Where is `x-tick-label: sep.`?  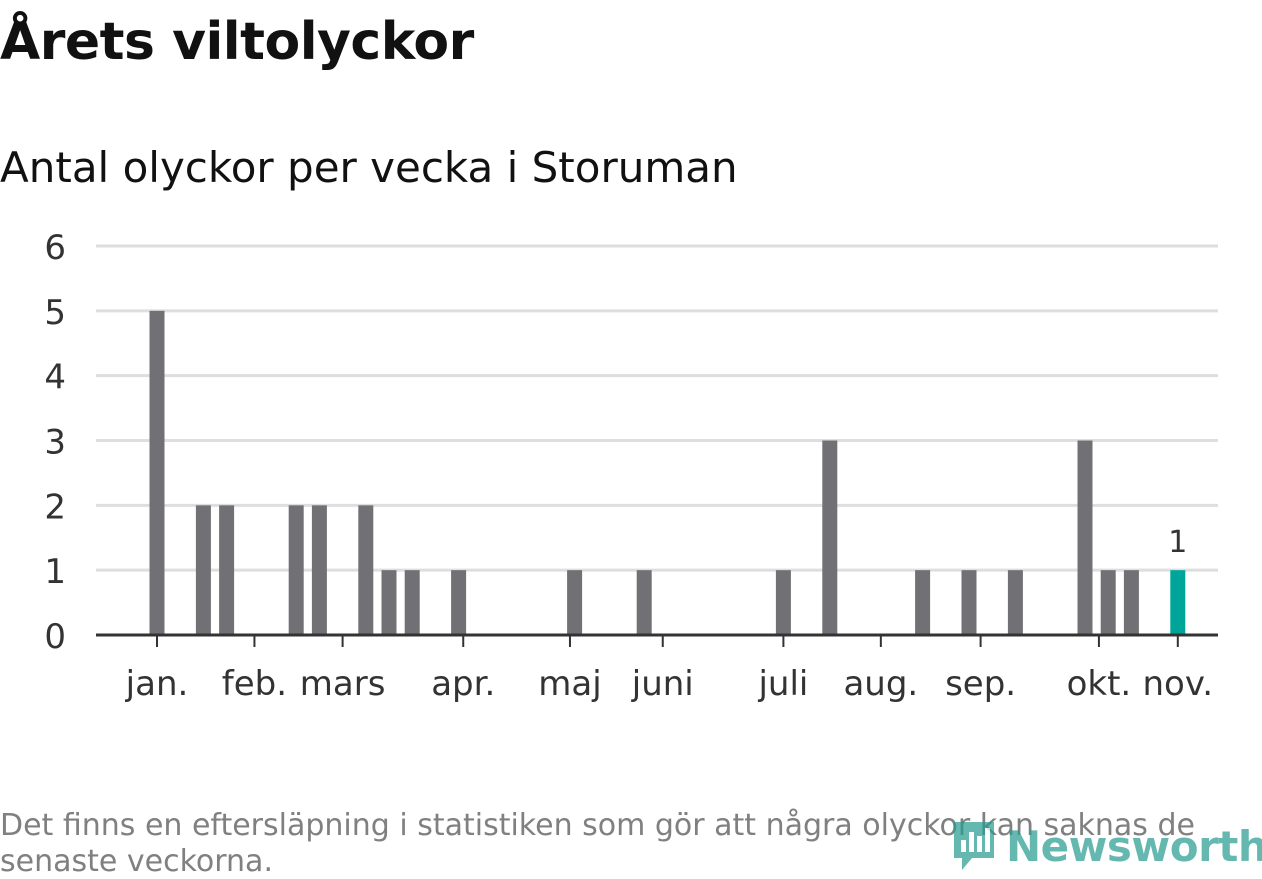 x-tick-label: sep. is located at coordinates (980, 684).